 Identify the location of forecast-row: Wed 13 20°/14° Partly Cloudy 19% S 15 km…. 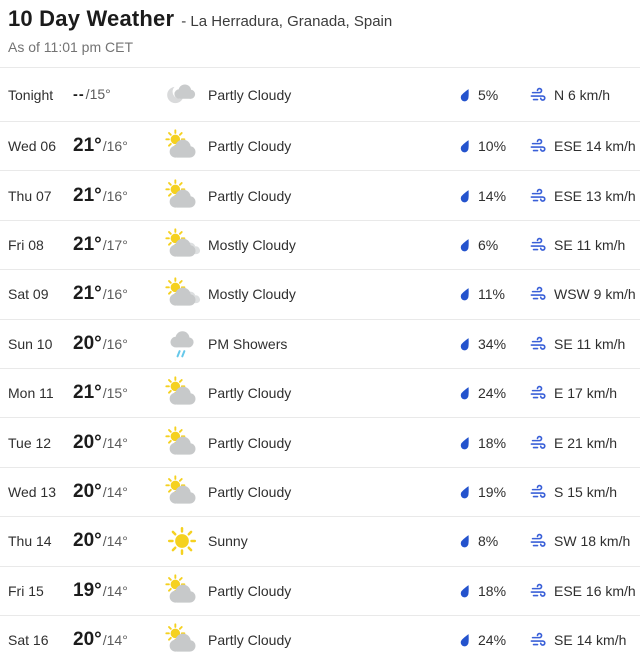
(320, 492).